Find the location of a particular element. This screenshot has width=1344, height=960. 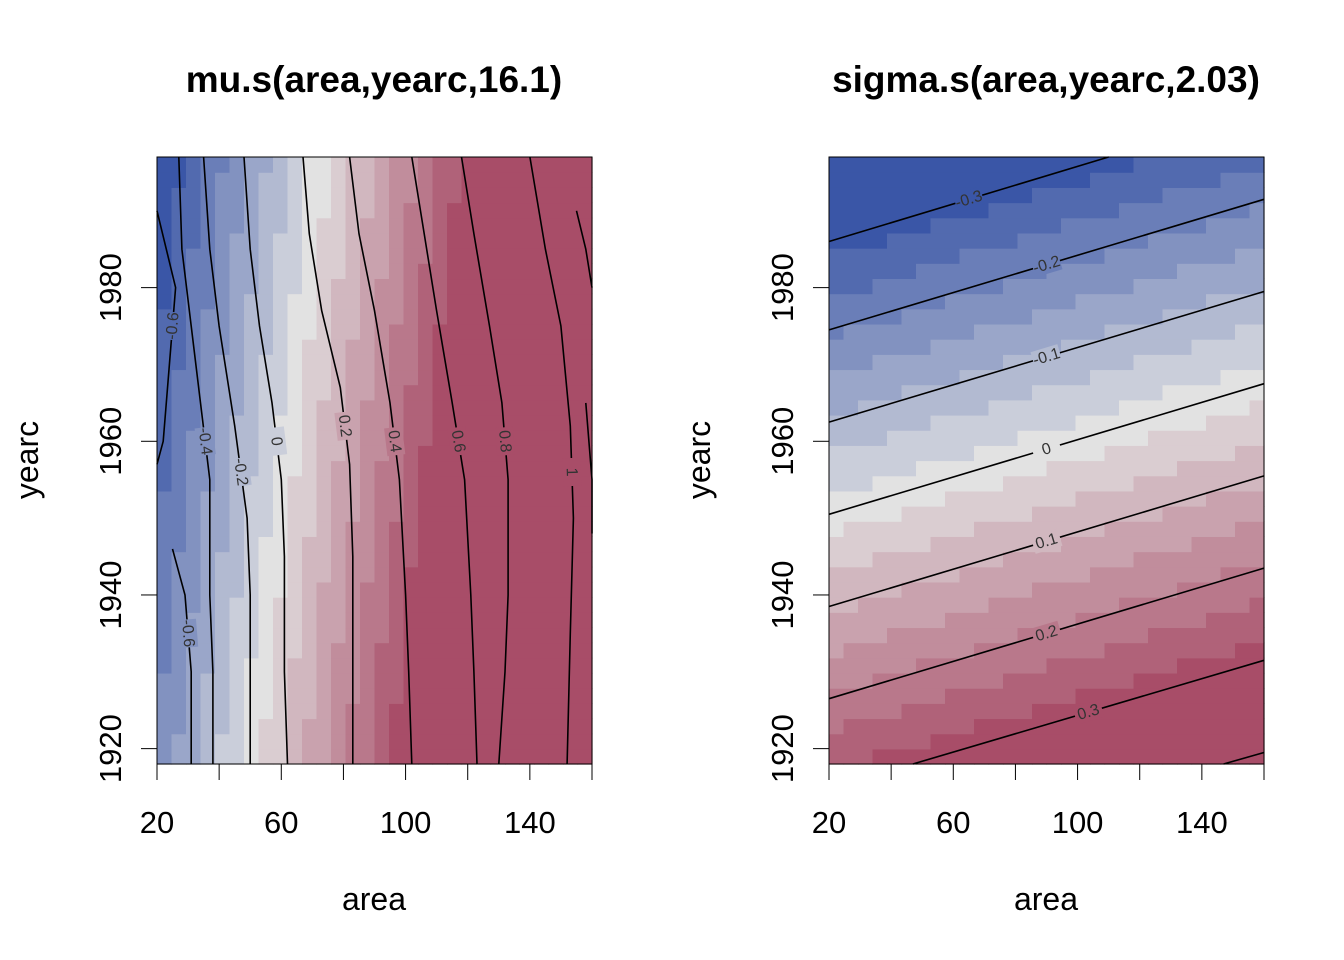

contour-line is located at coordinates (552, 460).